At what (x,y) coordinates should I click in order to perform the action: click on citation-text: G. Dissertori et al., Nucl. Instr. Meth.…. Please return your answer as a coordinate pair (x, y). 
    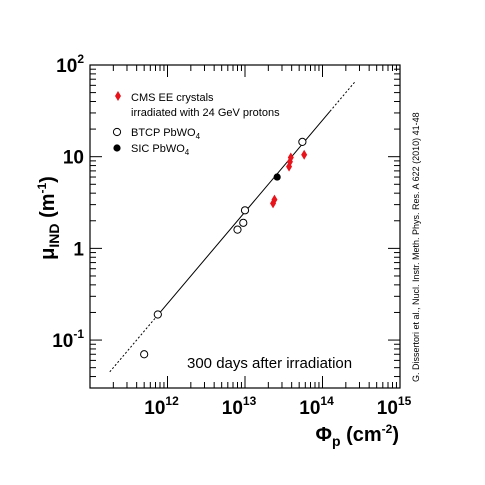
    Looking at the image, I should click on (416, 247).